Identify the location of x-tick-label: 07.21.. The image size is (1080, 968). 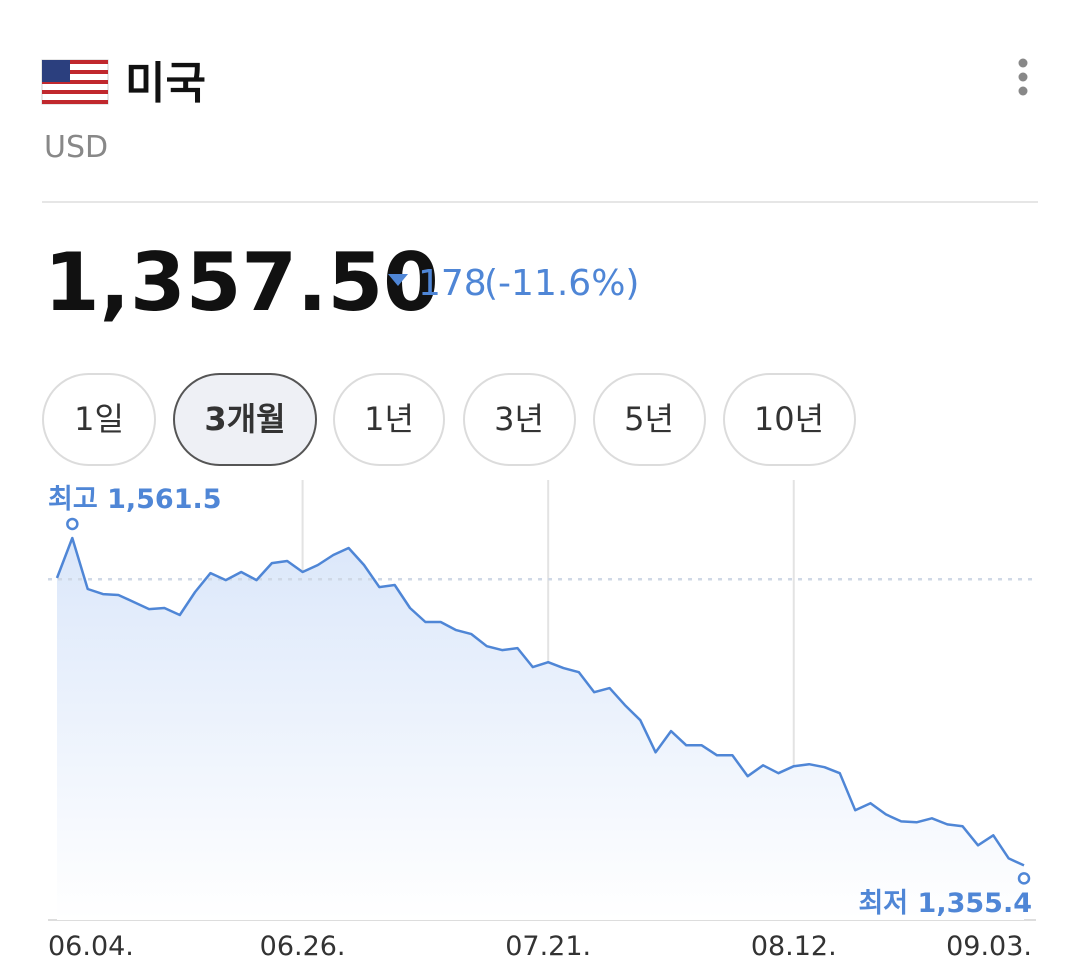
(548, 946).